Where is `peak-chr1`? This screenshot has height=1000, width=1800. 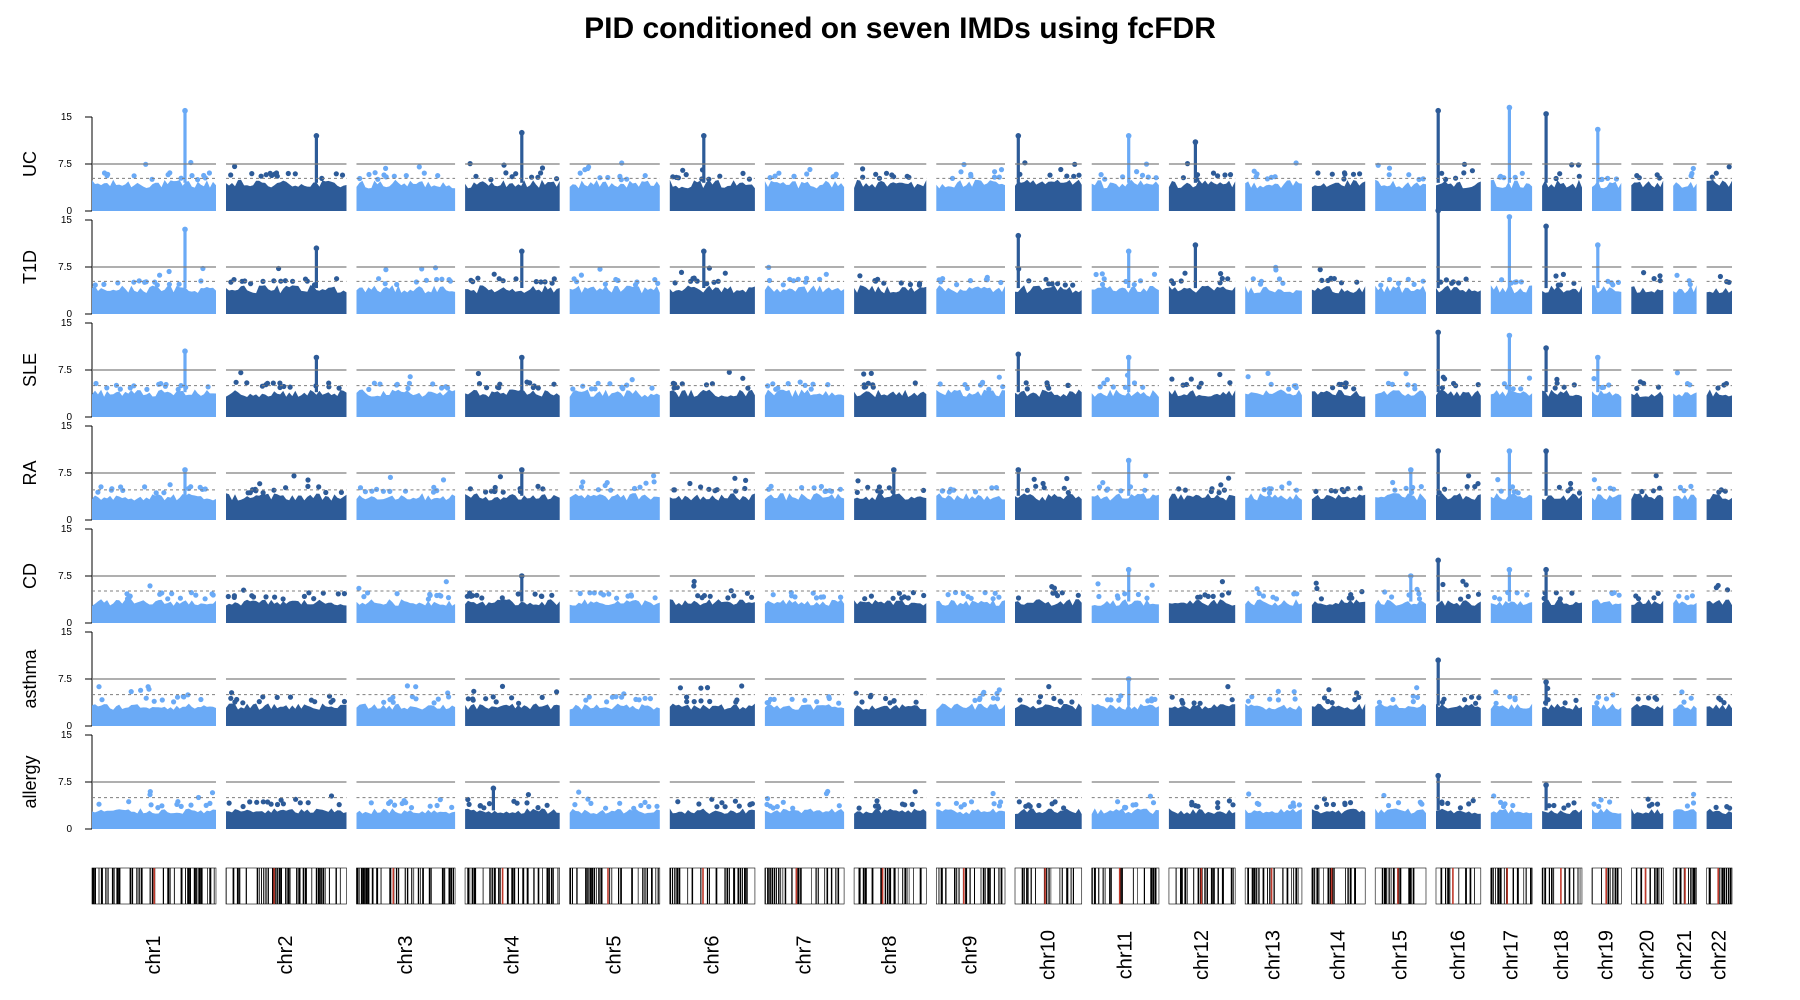 peak-chr1 is located at coordinates (185, 482).